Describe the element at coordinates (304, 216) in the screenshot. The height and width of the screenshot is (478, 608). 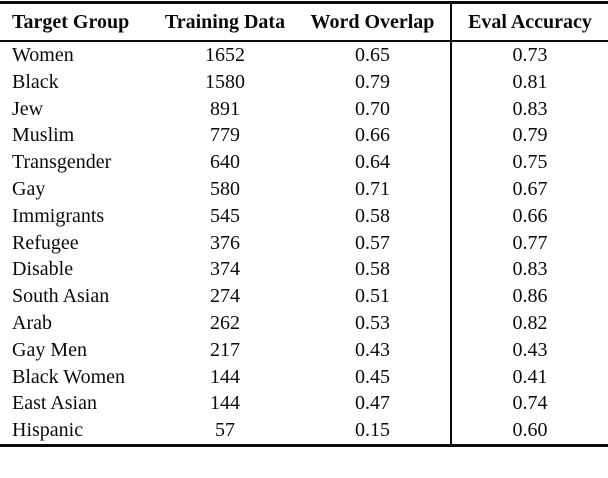
I see `table-row: Immigrants 545 0.58 0.66` at that location.